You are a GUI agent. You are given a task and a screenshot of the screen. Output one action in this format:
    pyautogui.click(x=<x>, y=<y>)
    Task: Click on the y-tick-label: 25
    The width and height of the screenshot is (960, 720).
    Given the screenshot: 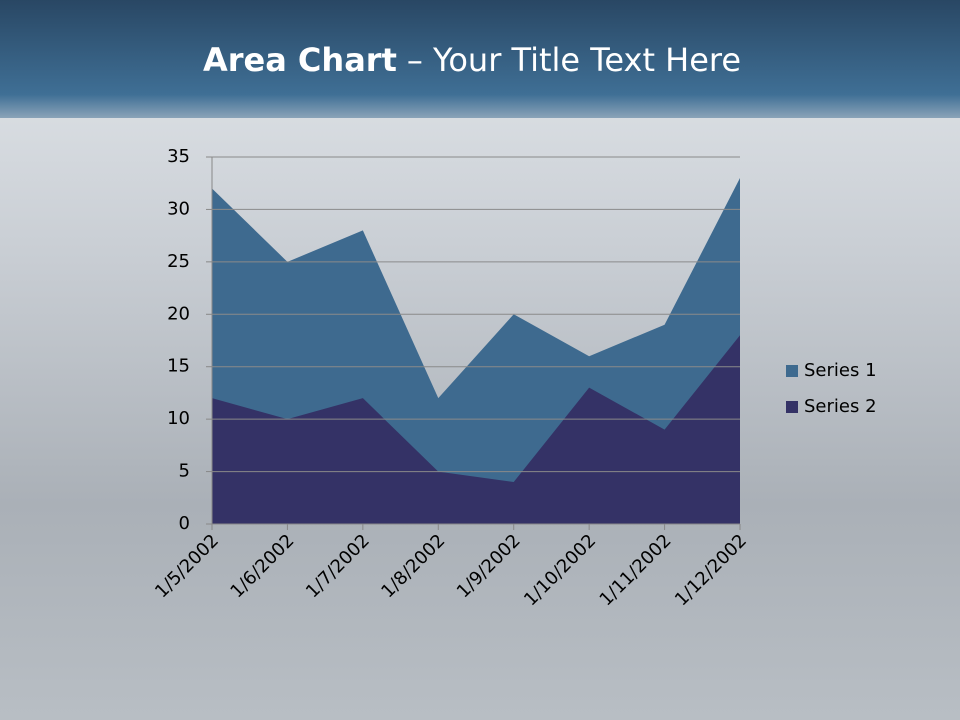 What is the action you would take?
    pyautogui.click(x=178, y=261)
    